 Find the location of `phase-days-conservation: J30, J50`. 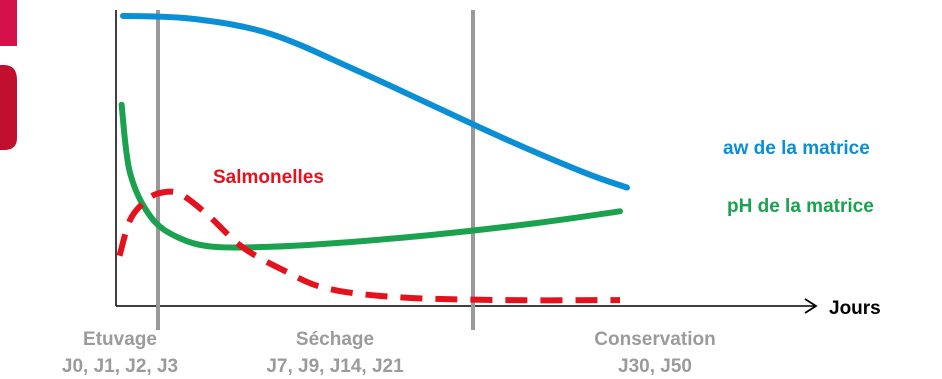

phase-days-conservation: J30, J50 is located at coordinates (655, 366).